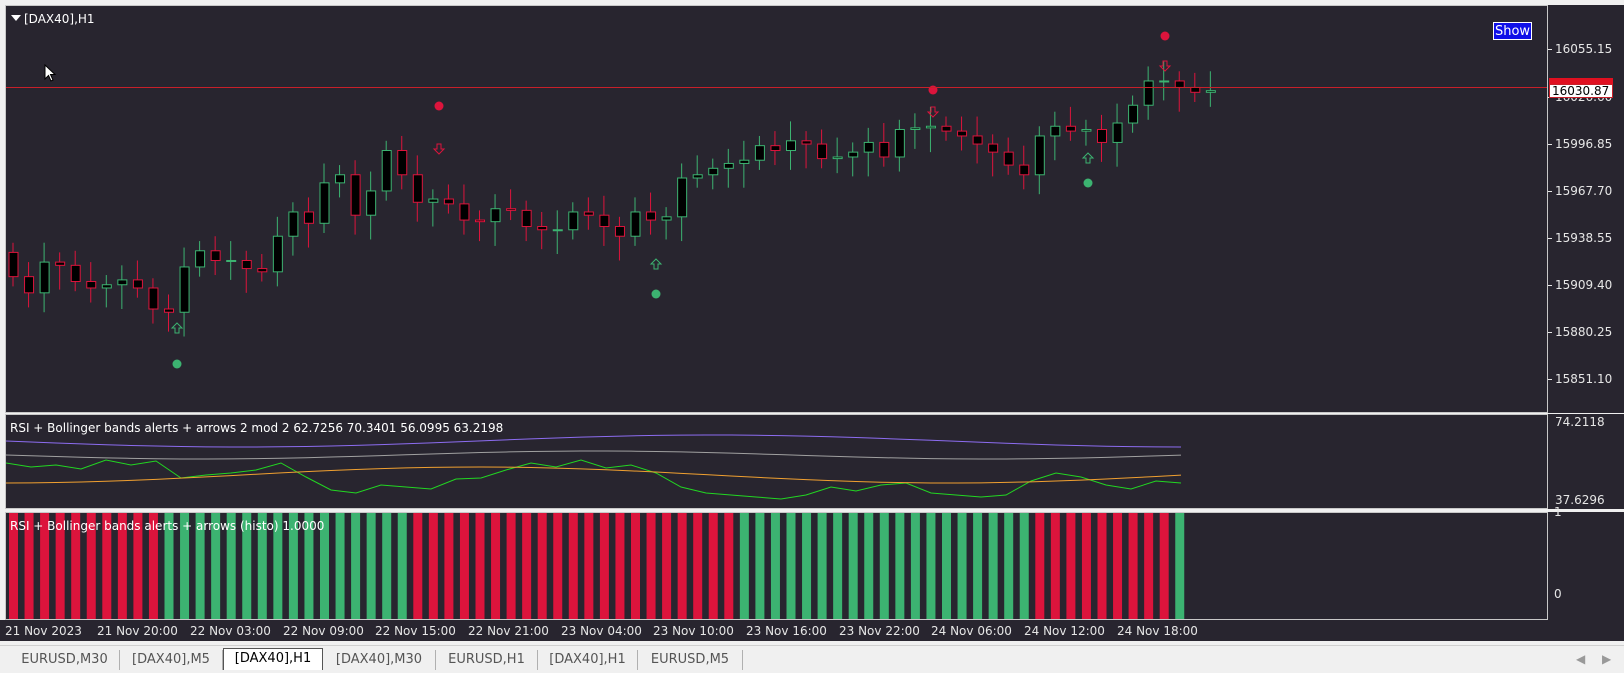 This screenshot has width=1624, height=673. I want to click on rsi-axis: 74.2118 37.6296, so click(1586, 461).